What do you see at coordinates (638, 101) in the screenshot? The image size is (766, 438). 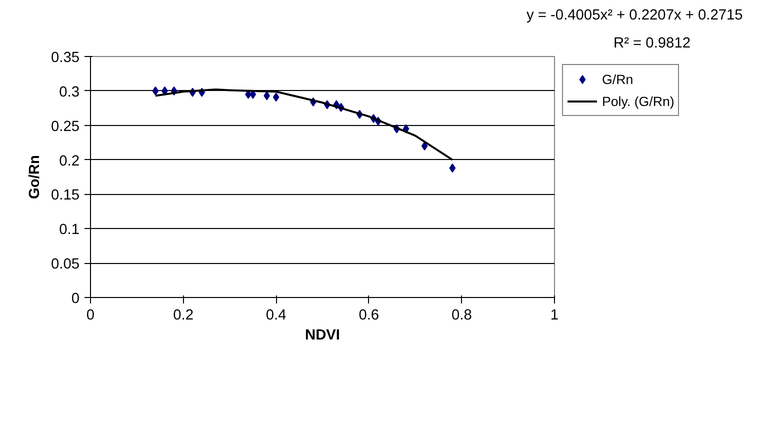 I see `legend-label: Poly. (G/Rn)` at bounding box center [638, 101].